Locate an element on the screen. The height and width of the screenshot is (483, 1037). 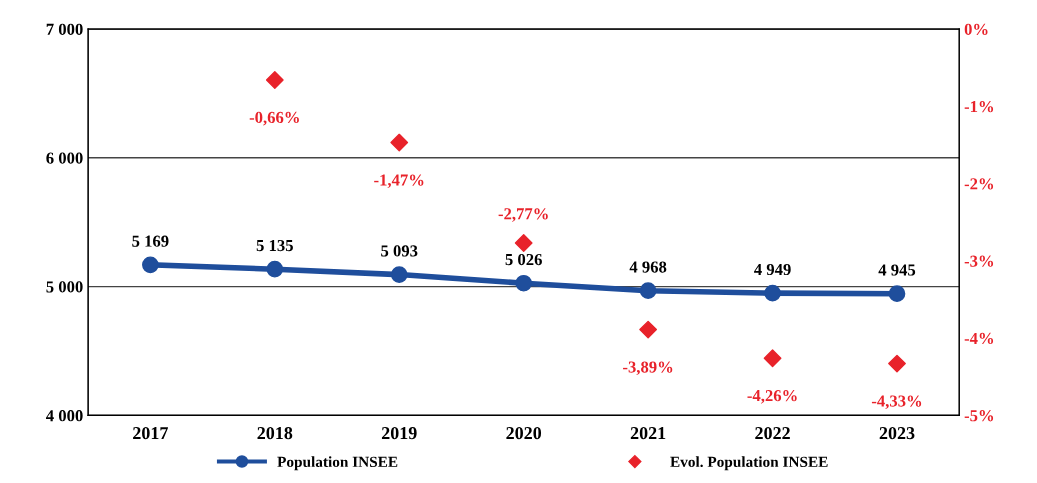
data-label: -0,66% is located at coordinates (274, 118).